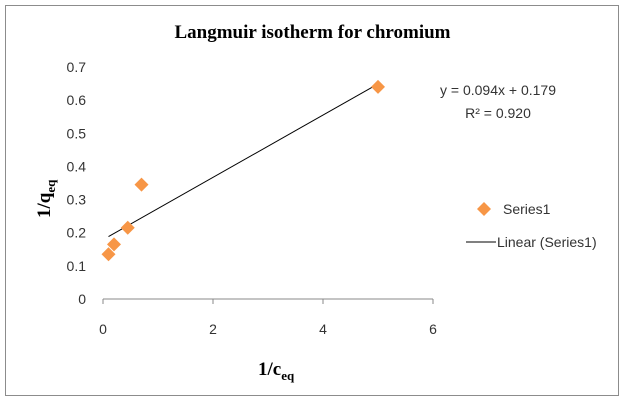 This screenshot has width=625, height=403. I want to click on x-tick-labels: 0 2 4 6, so click(268, 329).